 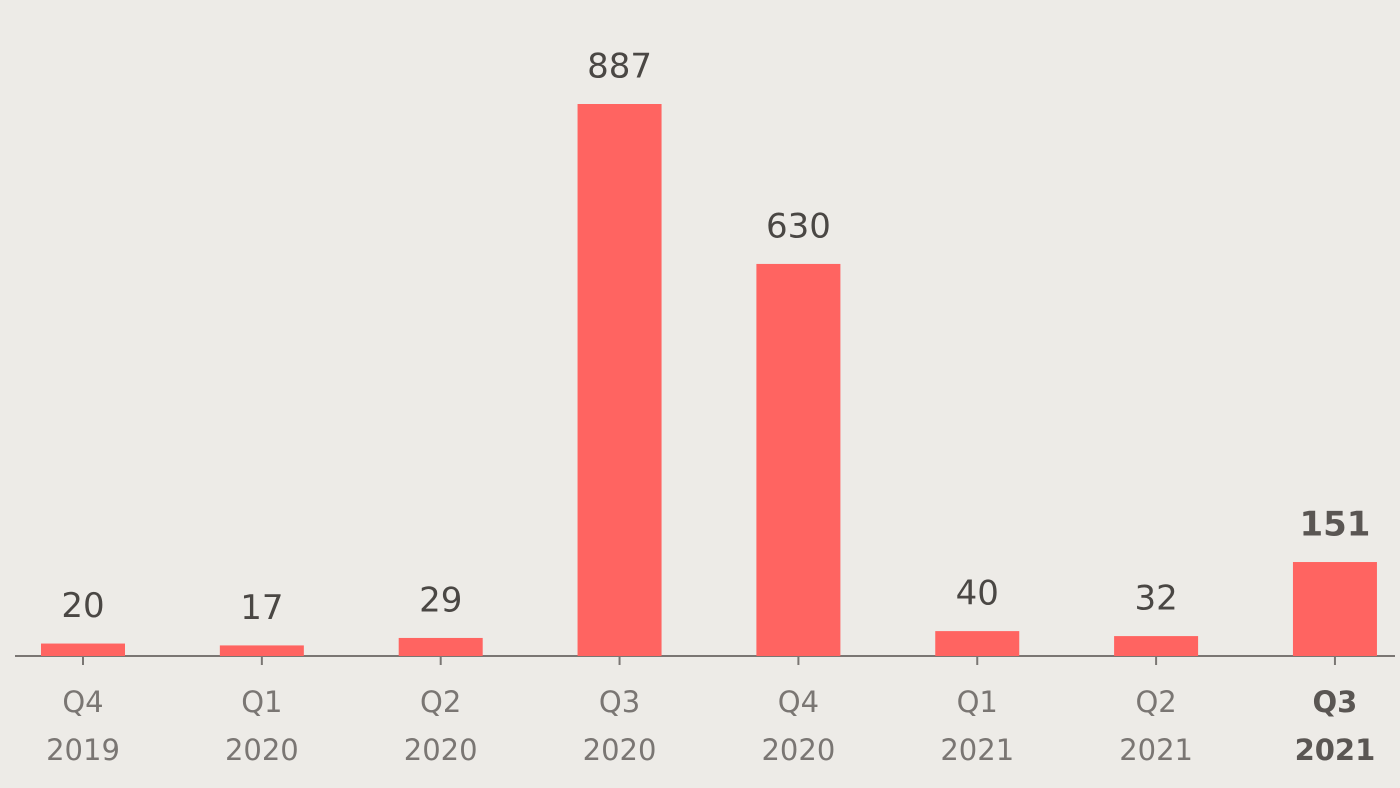 What do you see at coordinates (977, 594) in the screenshot?
I see `value-label: 40` at bounding box center [977, 594].